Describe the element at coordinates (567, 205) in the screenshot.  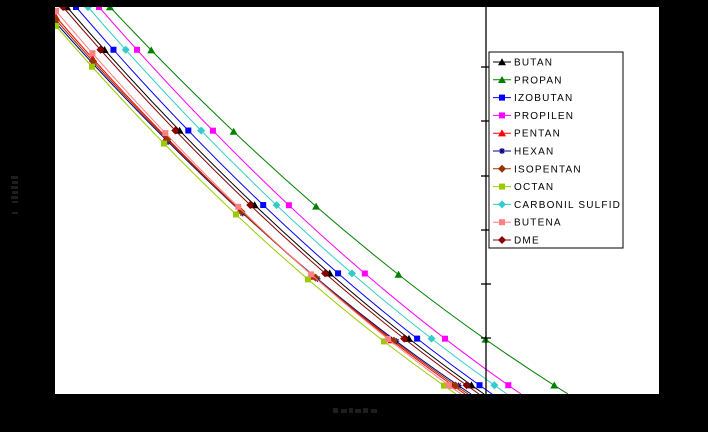
I see `legend-label: CARBONIL SULFID` at that location.